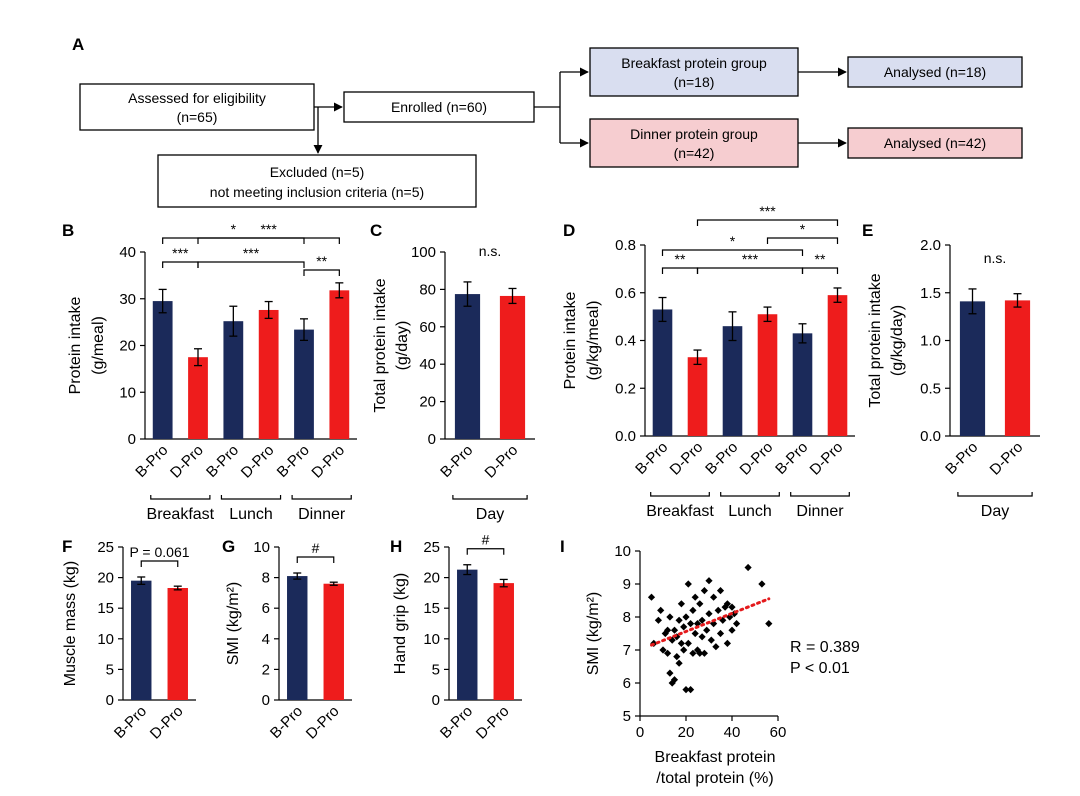 Image resolution: width=1080 pixels, height=796 pixels. Describe the element at coordinates (317, 192) in the screenshot. I see `excluded-line2: not meeting inclusion criteria (n=5)` at that location.